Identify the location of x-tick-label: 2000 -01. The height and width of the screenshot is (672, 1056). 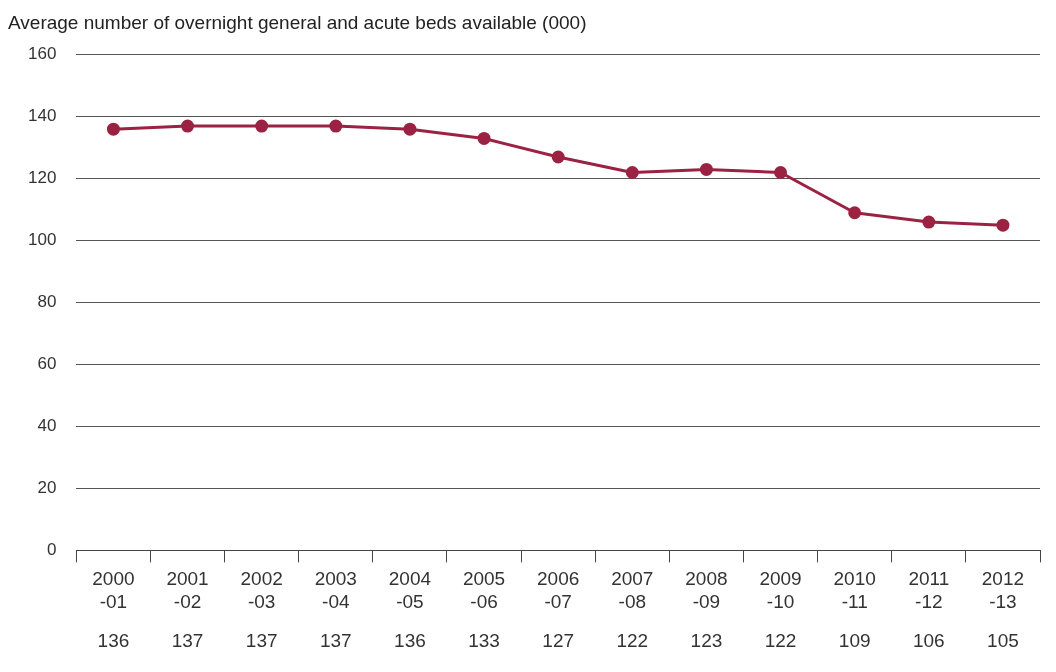
(113, 590).